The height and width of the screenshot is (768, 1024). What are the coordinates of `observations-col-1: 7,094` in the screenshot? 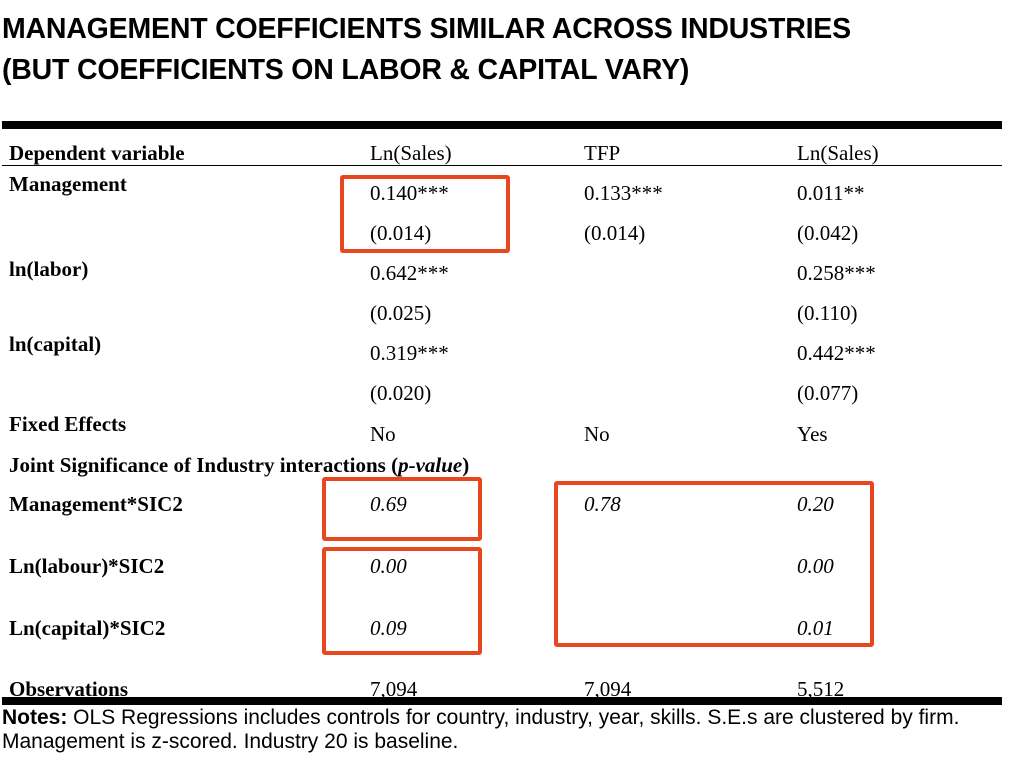 It's located at (394, 689).